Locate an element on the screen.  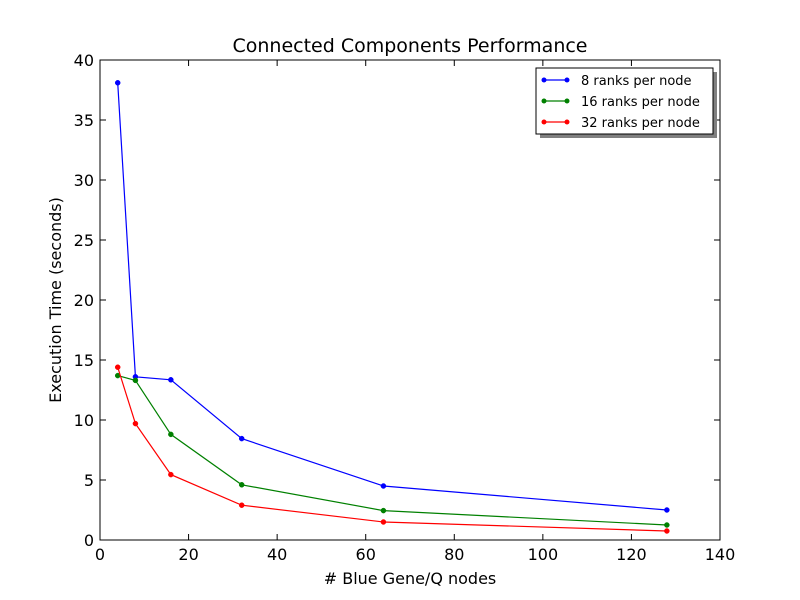
x-tick-label: 120 is located at coordinates (631, 554).